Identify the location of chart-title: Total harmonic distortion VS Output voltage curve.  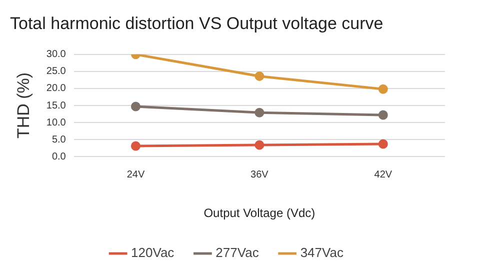
(197, 23).